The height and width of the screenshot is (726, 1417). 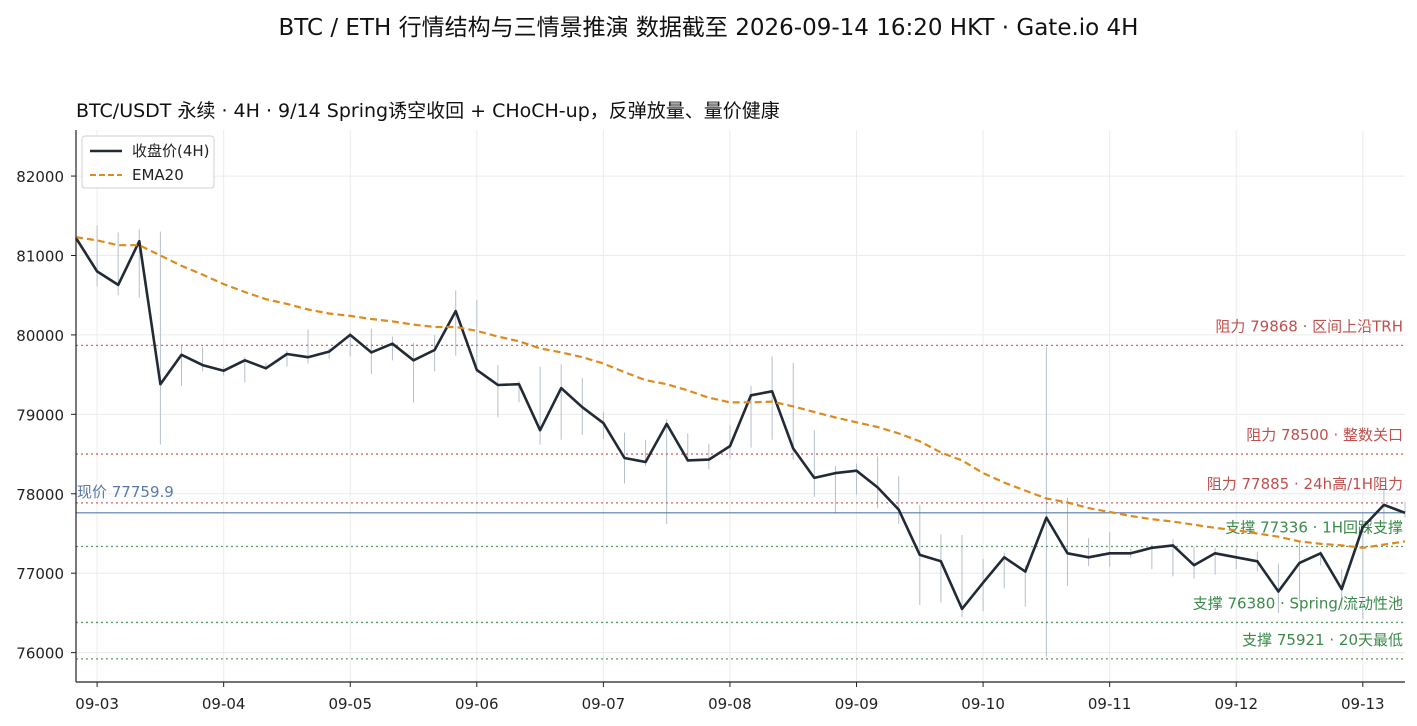 I want to click on legend-box, so click(x=148, y=162).